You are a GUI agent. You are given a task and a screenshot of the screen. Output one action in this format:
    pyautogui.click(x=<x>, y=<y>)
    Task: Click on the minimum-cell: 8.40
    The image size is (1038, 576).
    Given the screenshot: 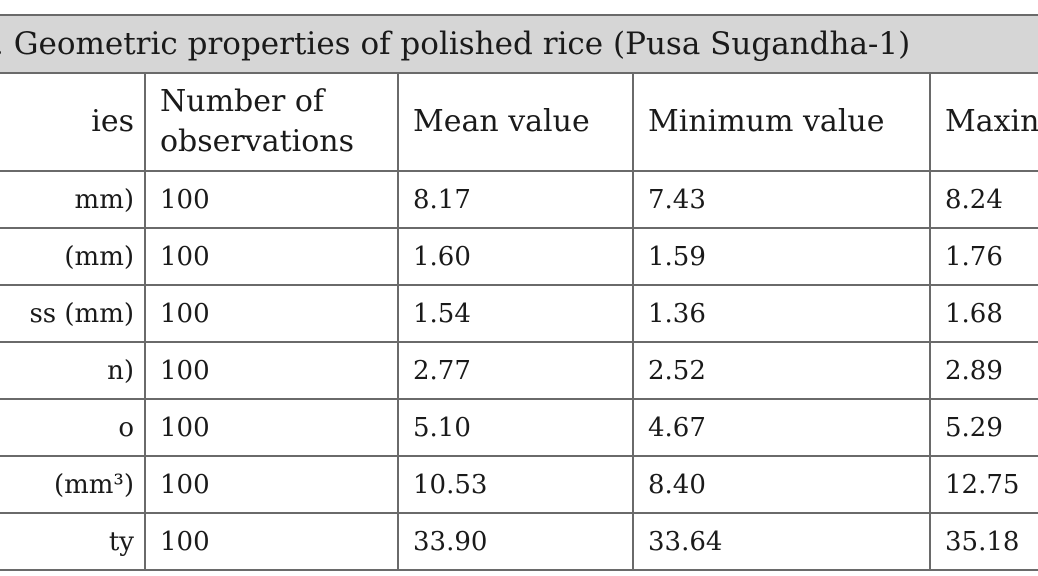 What is the action you would take?
    pyautogui.click(x=781, y=485)
    